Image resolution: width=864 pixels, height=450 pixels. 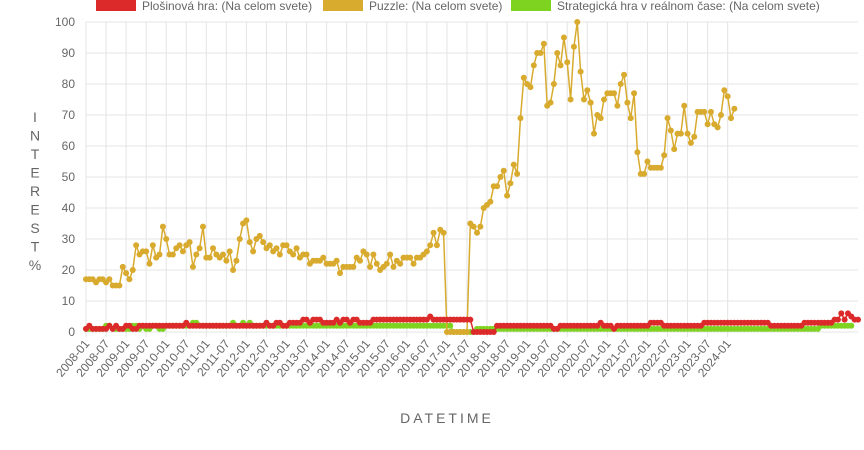 What do you see at coordinates (69, 301) in the screenshot?
I see `y-tick-label: 10` at bounding box center [69, 301].